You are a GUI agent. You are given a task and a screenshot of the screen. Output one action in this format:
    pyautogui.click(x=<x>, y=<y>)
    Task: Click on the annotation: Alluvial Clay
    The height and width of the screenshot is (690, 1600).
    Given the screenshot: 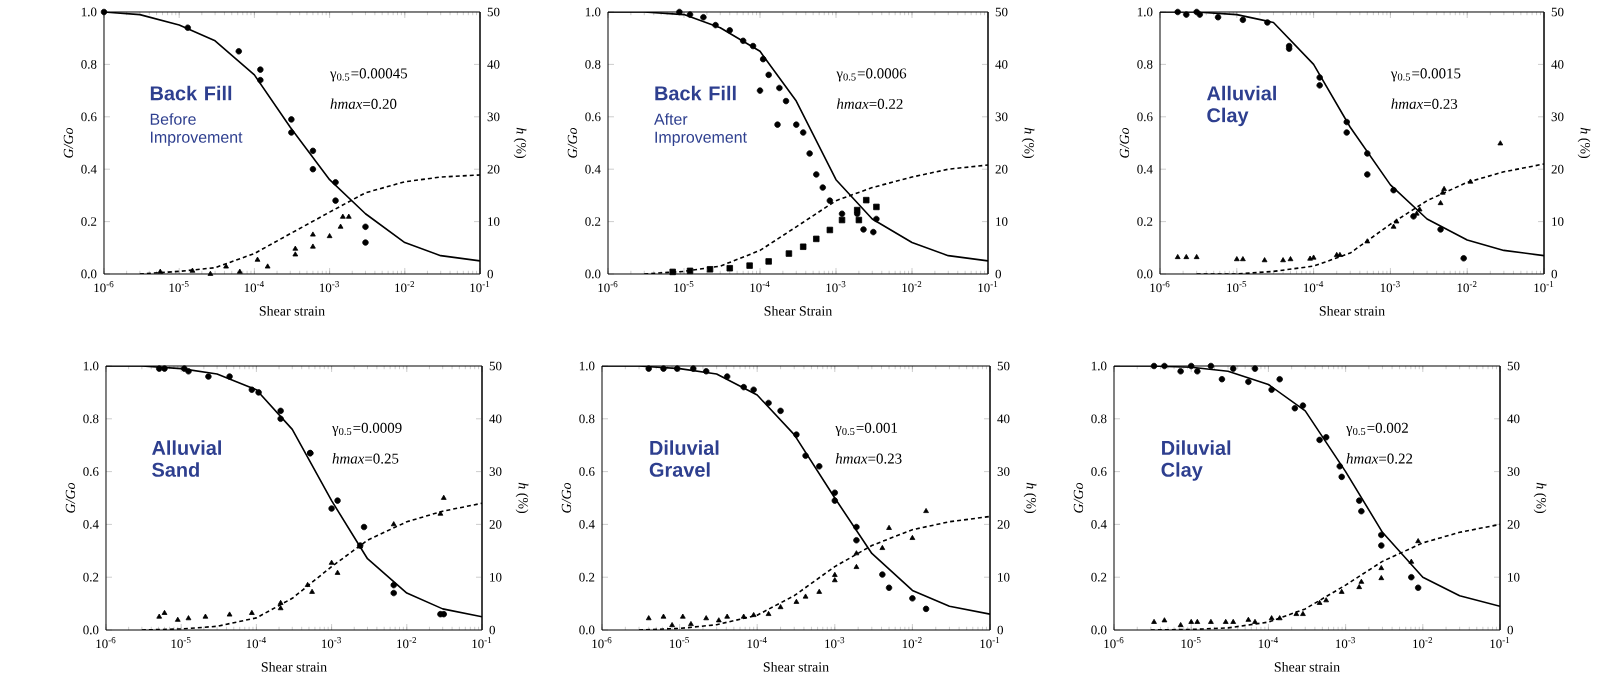 What is the action you would take?
    pyautogui.click(x=1241, y=106)
    